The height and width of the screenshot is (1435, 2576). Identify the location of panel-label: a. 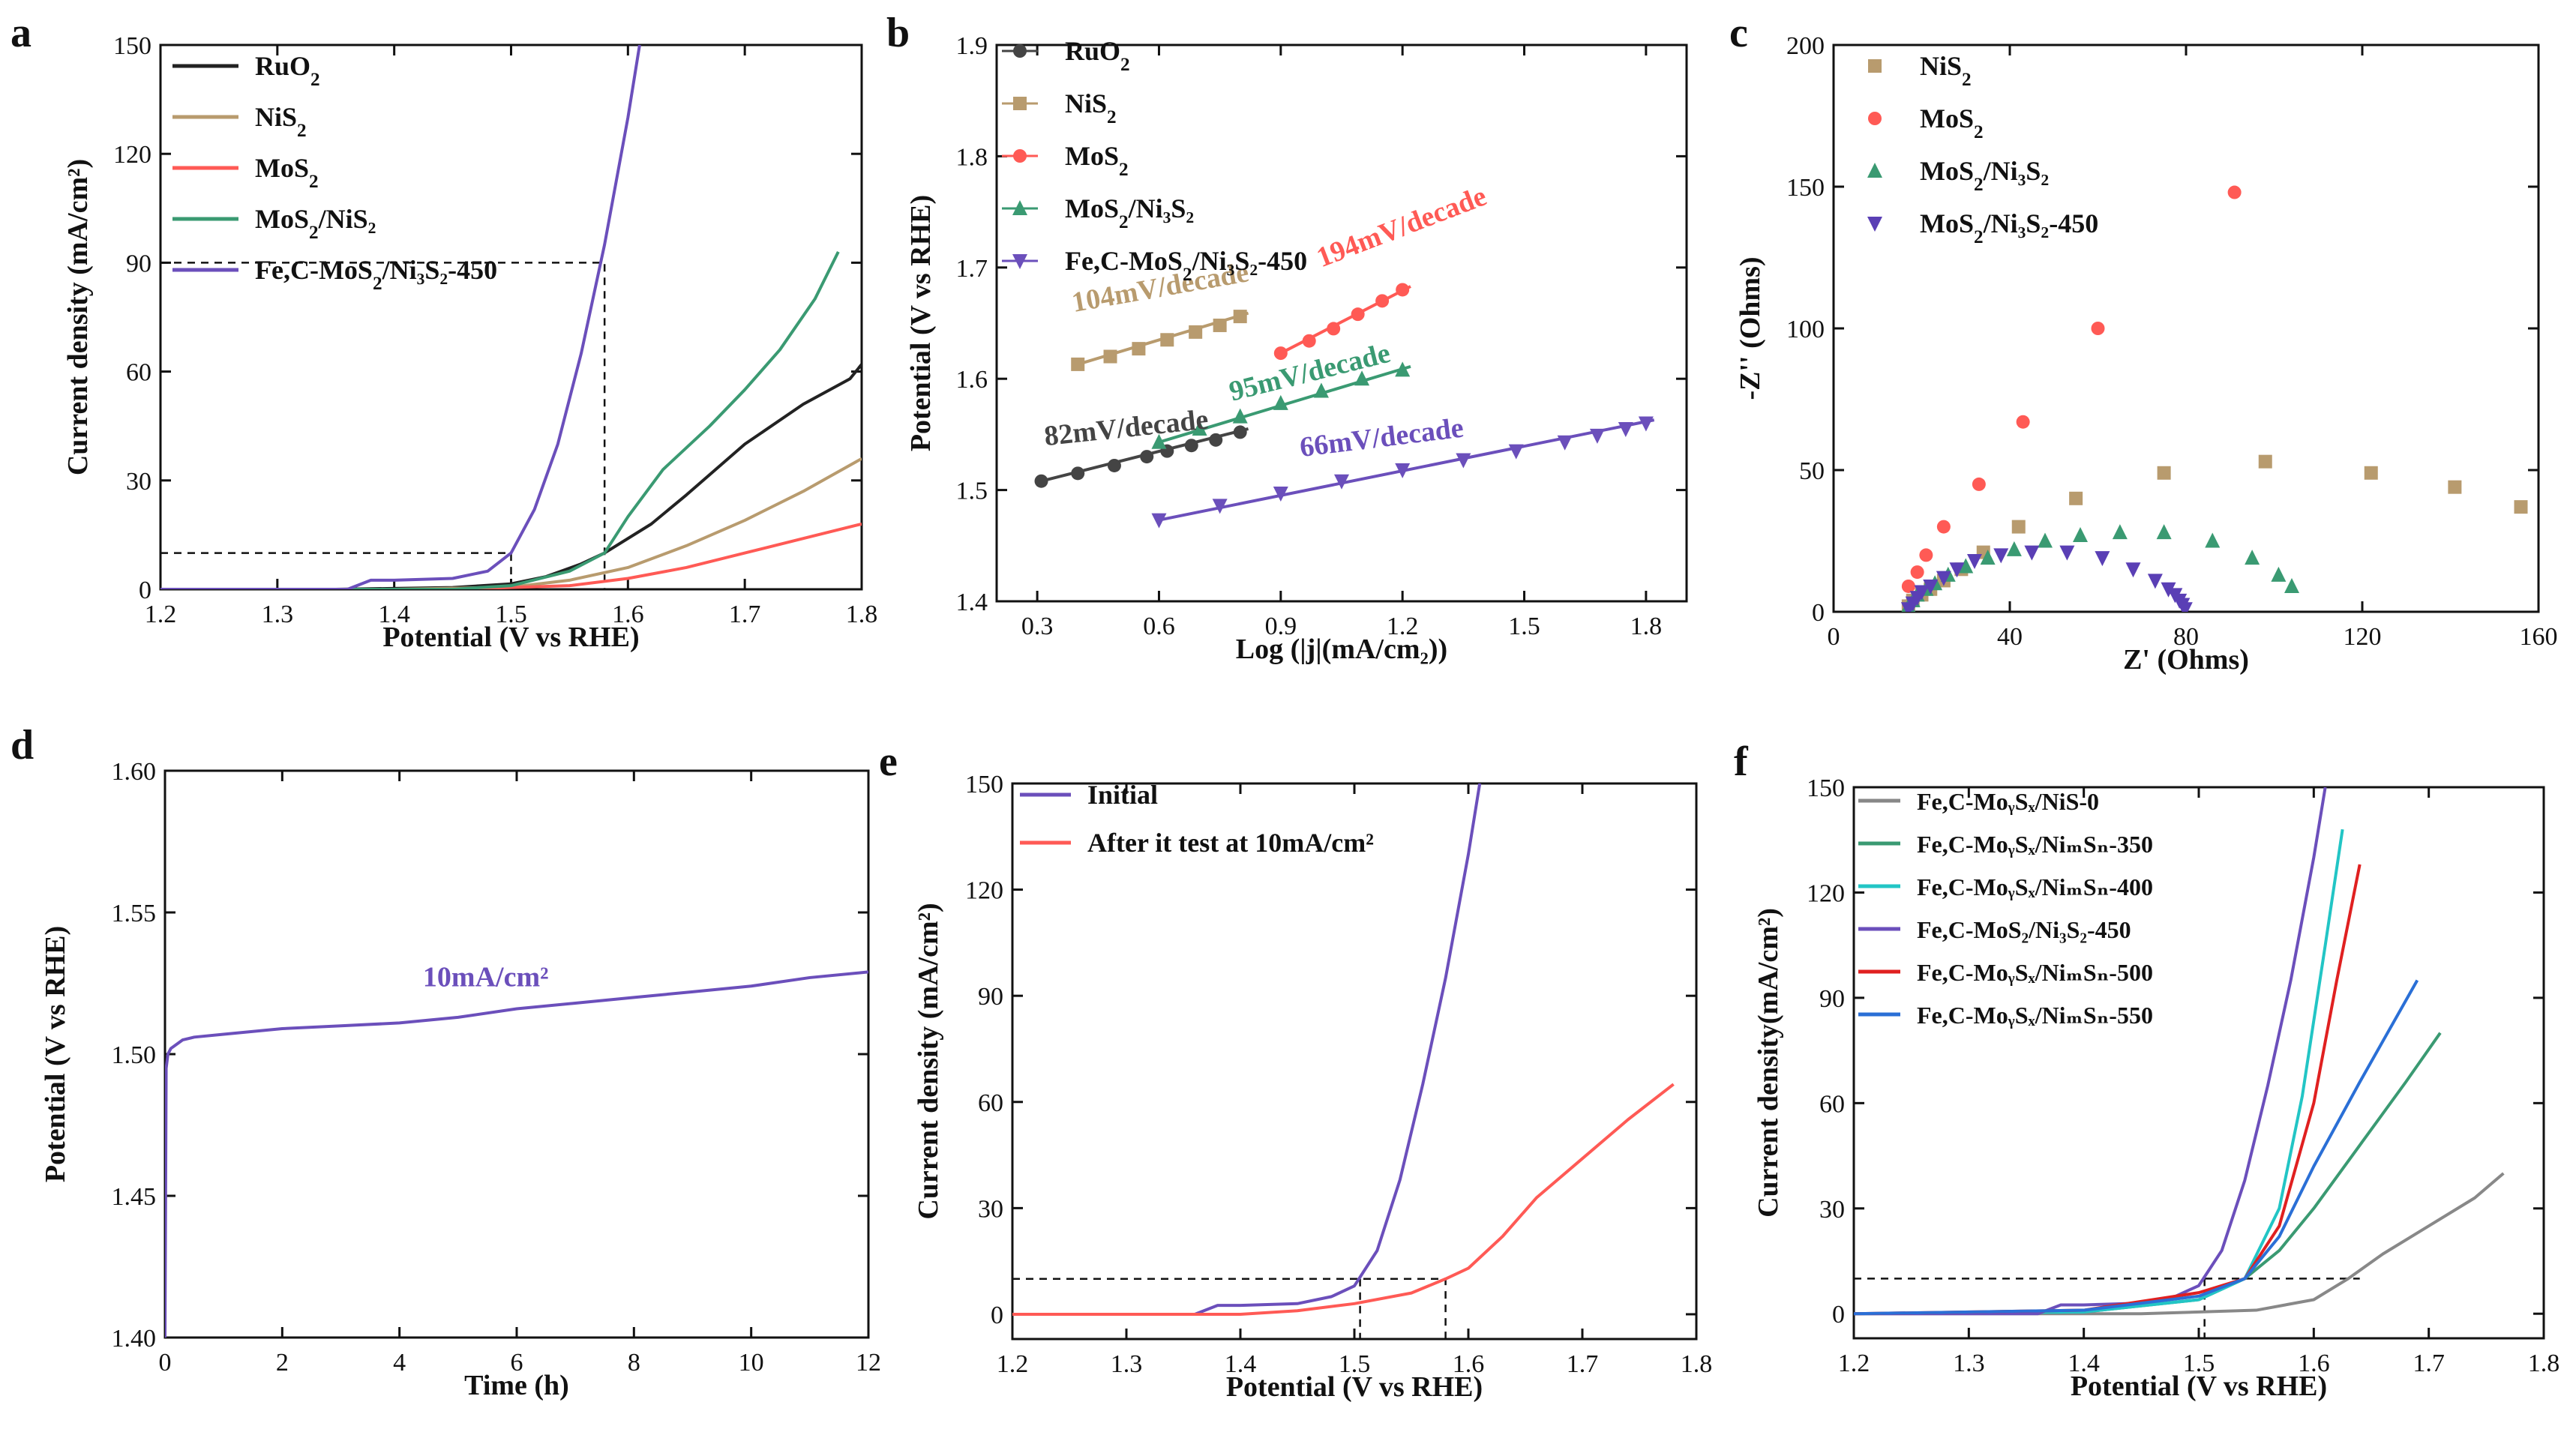
(21, 33).